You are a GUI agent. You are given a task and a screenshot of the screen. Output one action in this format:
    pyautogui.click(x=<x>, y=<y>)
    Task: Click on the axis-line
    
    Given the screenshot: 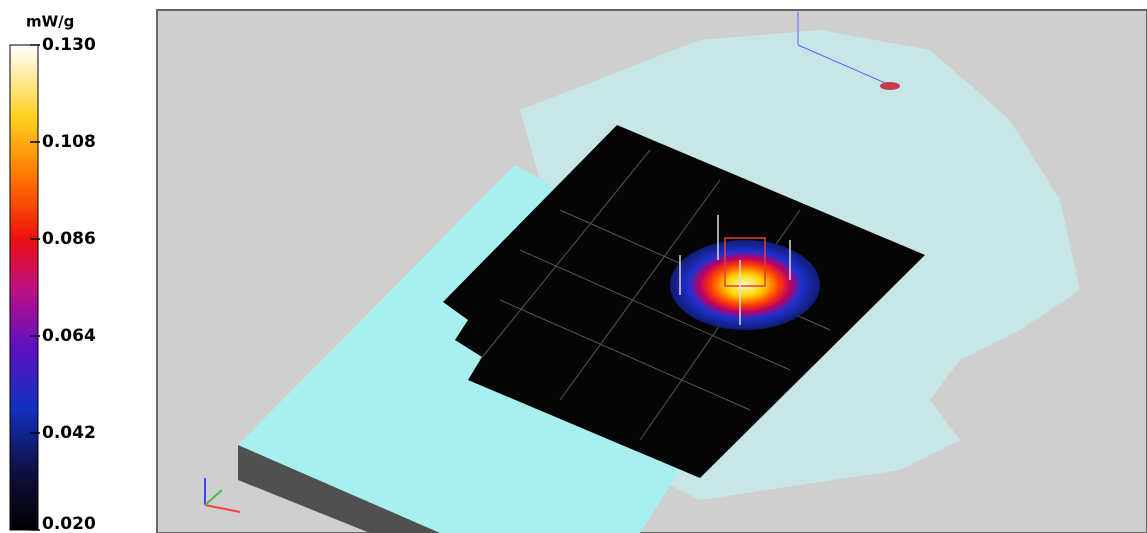 What is the action you would take?
    pyautogui.click(x=844, y=65)
    